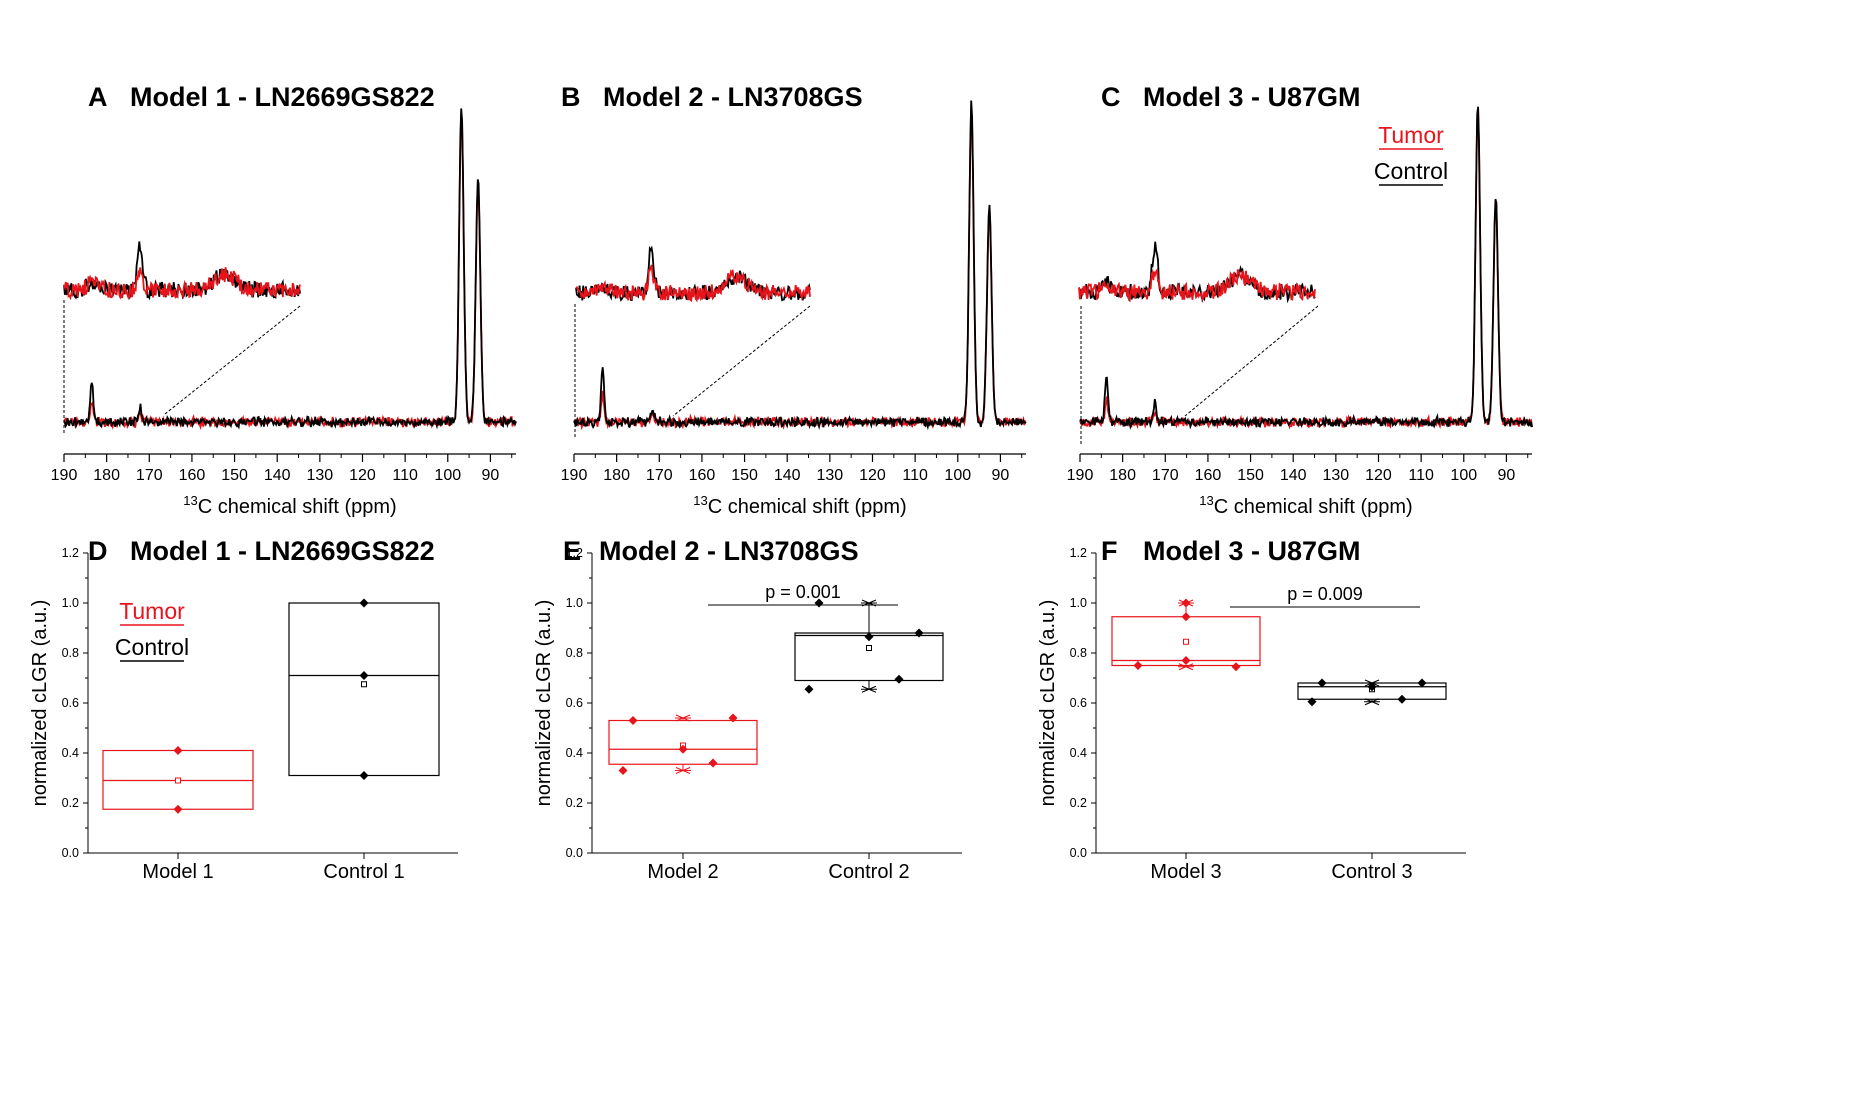 The width and height of the screenshot is (1849, 1103). I want to click on category-label: Control 2, so click(868, 872).